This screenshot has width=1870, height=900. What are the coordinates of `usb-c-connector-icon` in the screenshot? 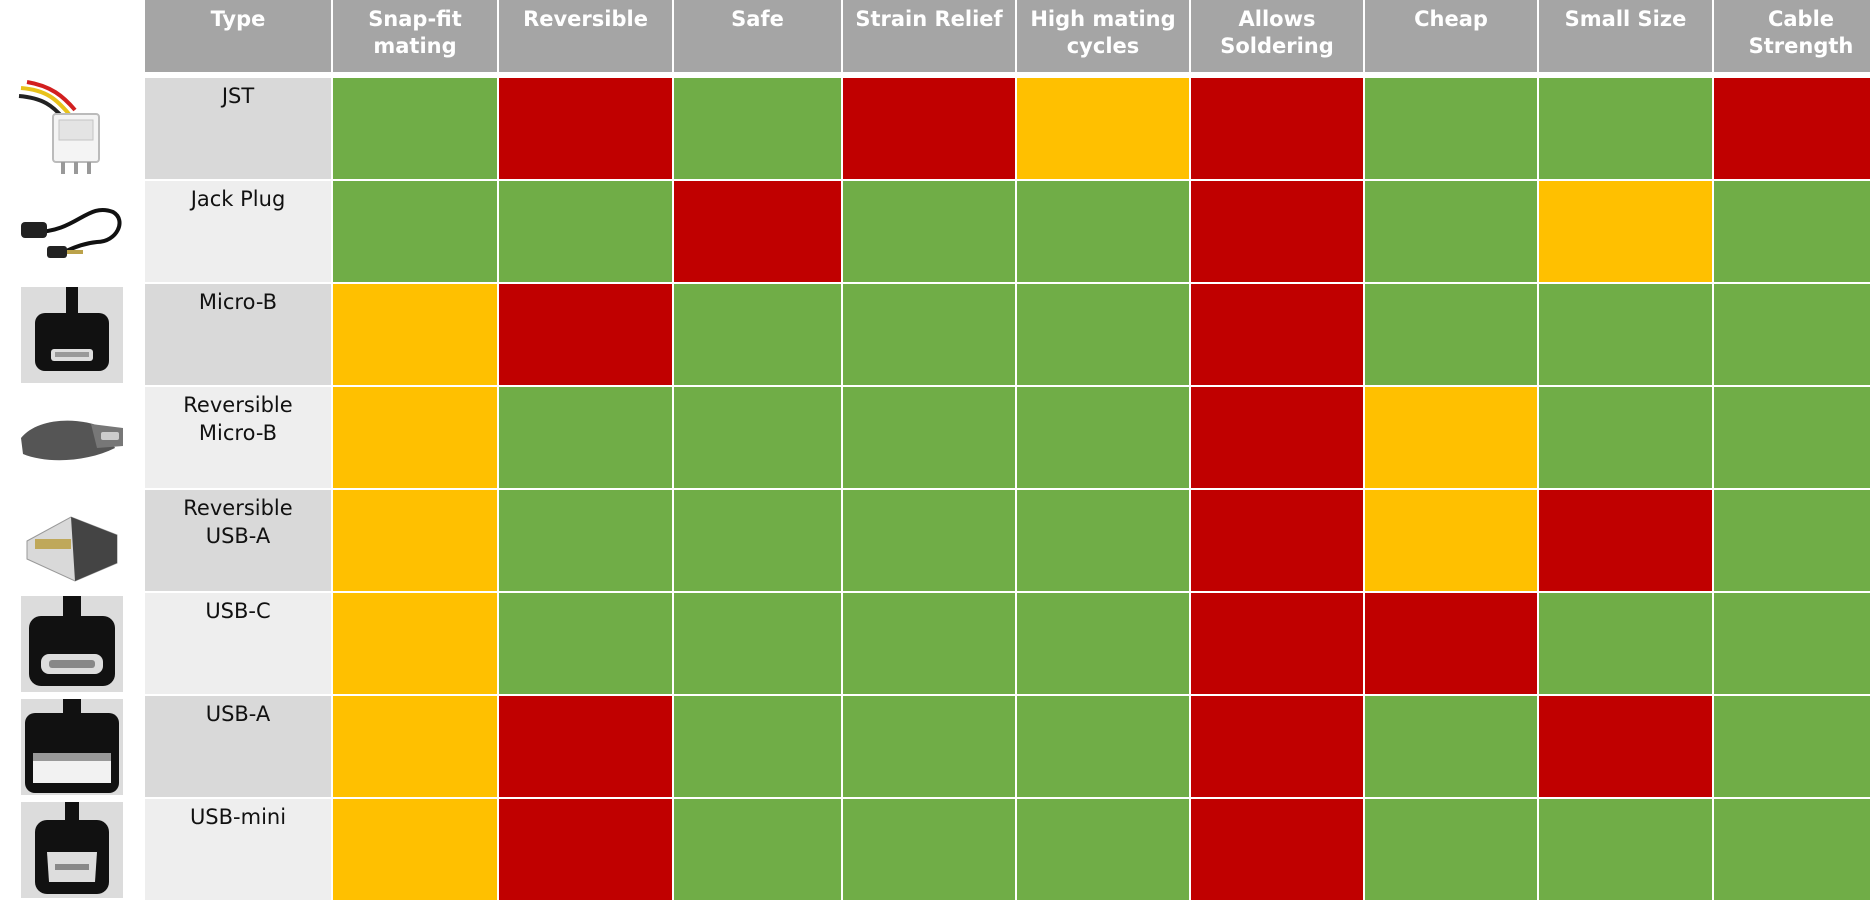 It's located at (71, 643).